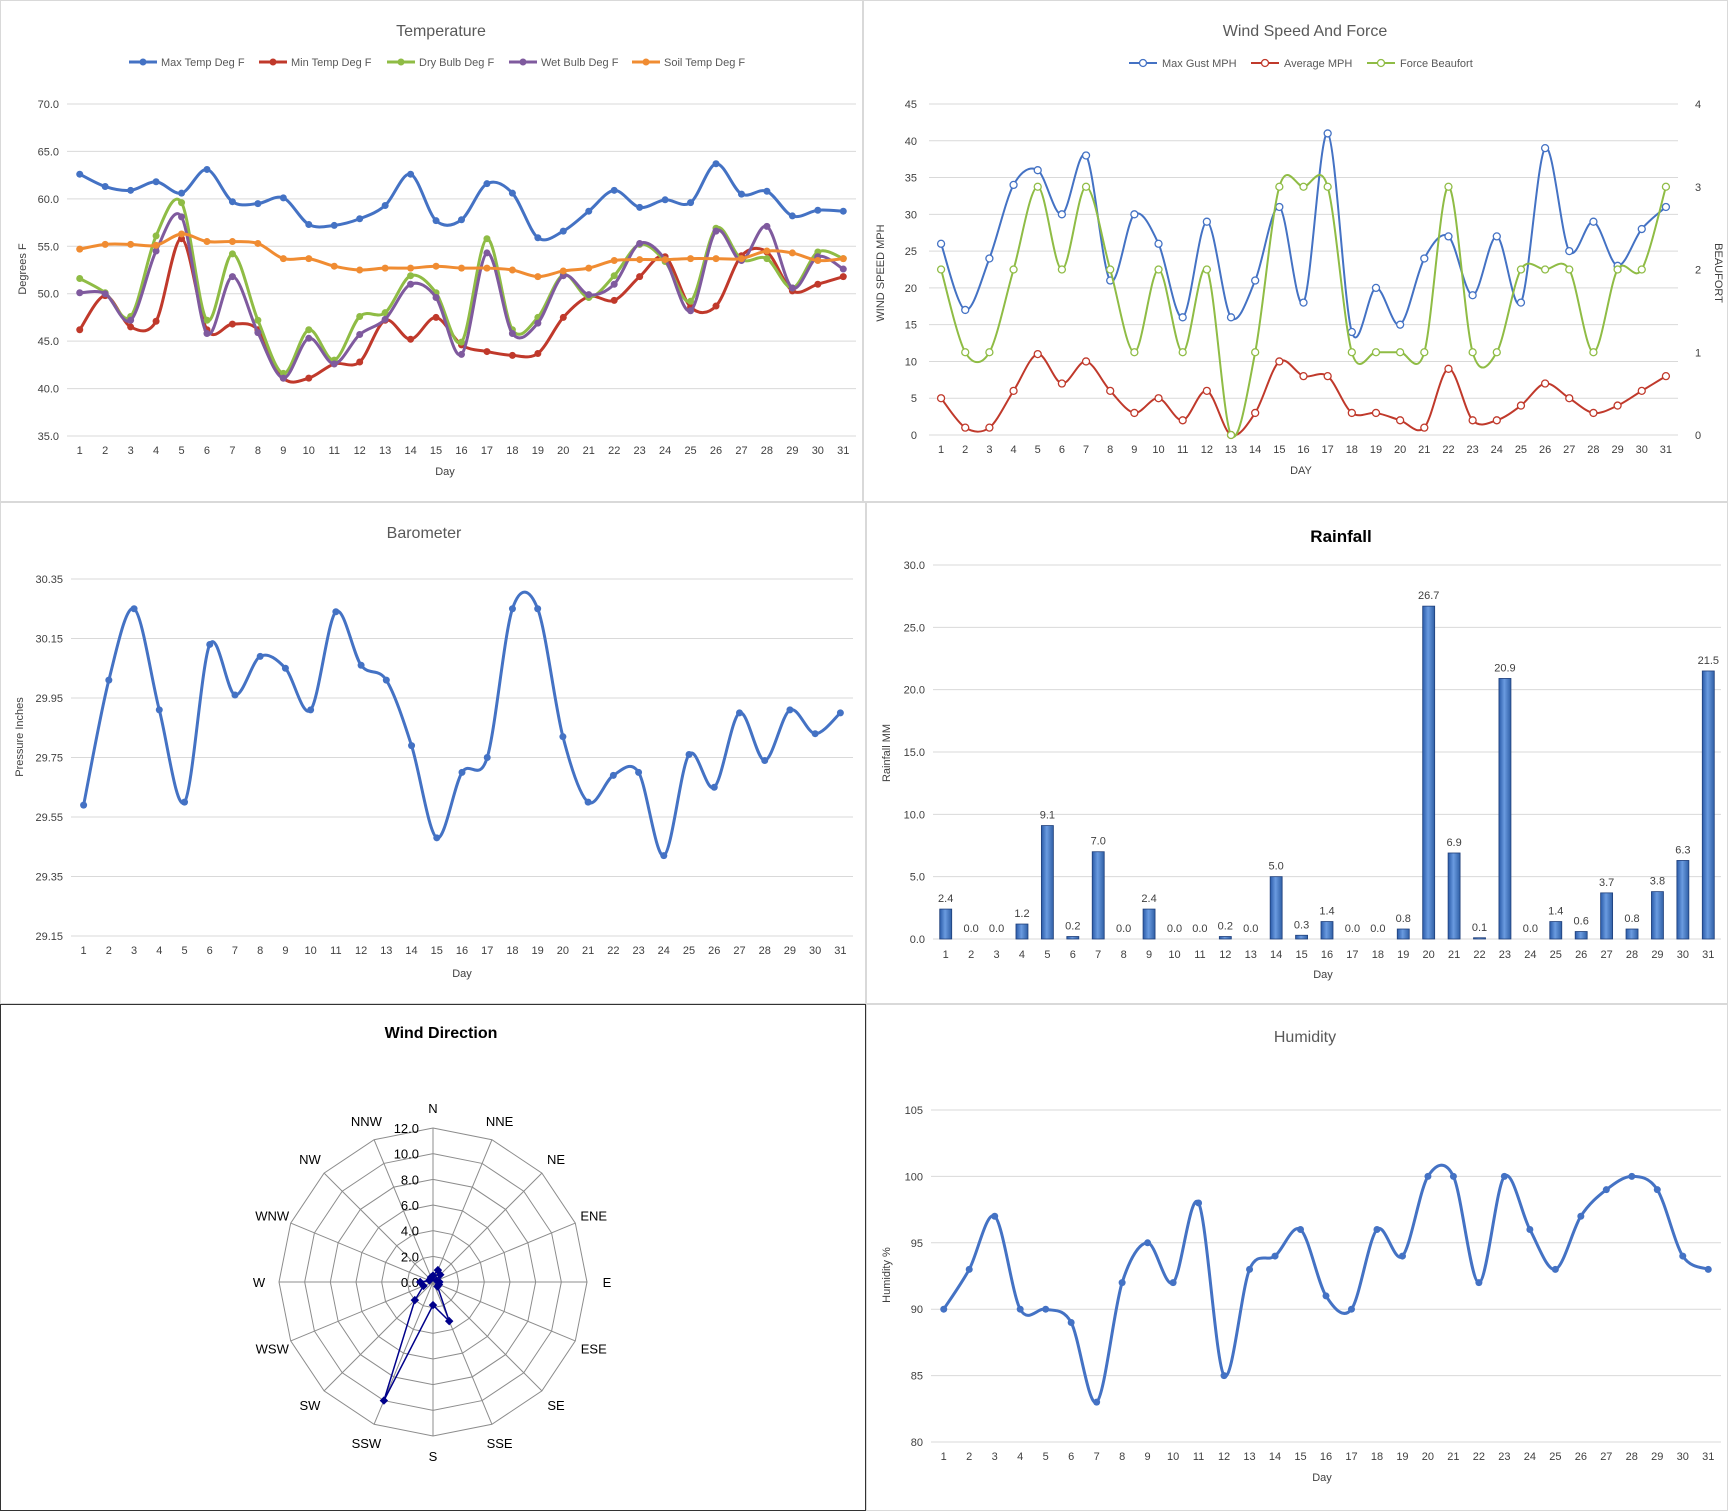 Image resolution: width=1728 pixels, height=1512 pixels. I want to click on temperature-x-tick-label: 30, so click(818, 451).